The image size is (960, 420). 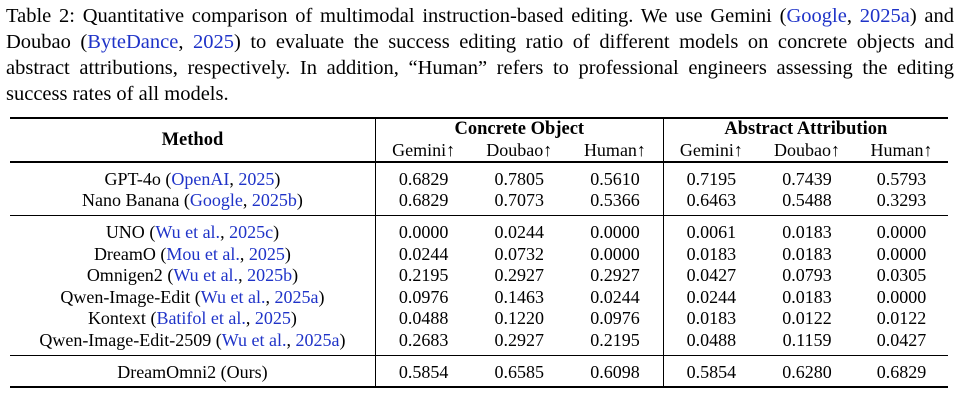 What do you see at coordinates (615, 371) in the screenshot?
I see `score-cell: 0.6098` at bounding box center [615, 371].